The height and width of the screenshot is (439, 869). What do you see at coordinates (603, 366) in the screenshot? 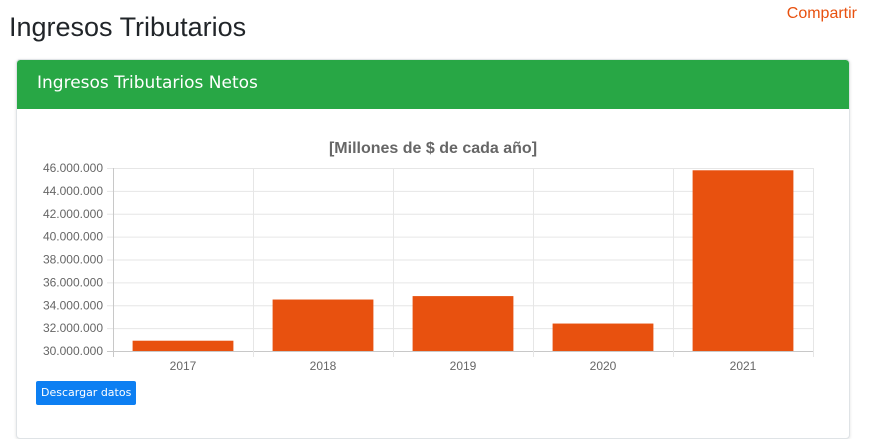
I see `x-tick-label: 2020` at bounding box center [603, 366].